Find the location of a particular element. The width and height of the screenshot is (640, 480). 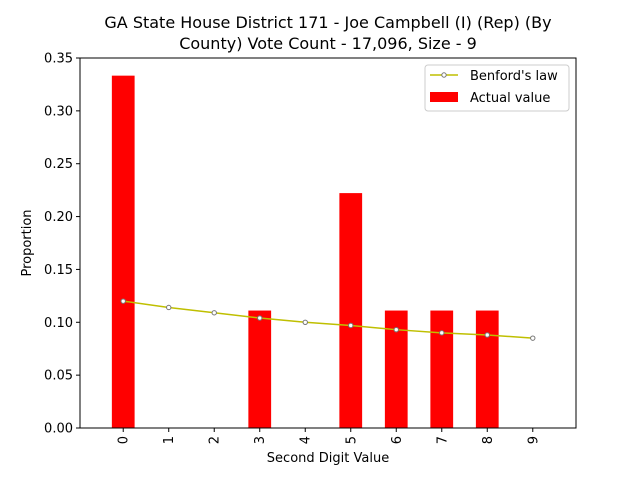

y-axis-ticks: 0.00 0.05 0.10 0.15 0.20 0.25 0.30 0.35 is located at coordinates (62, 244).